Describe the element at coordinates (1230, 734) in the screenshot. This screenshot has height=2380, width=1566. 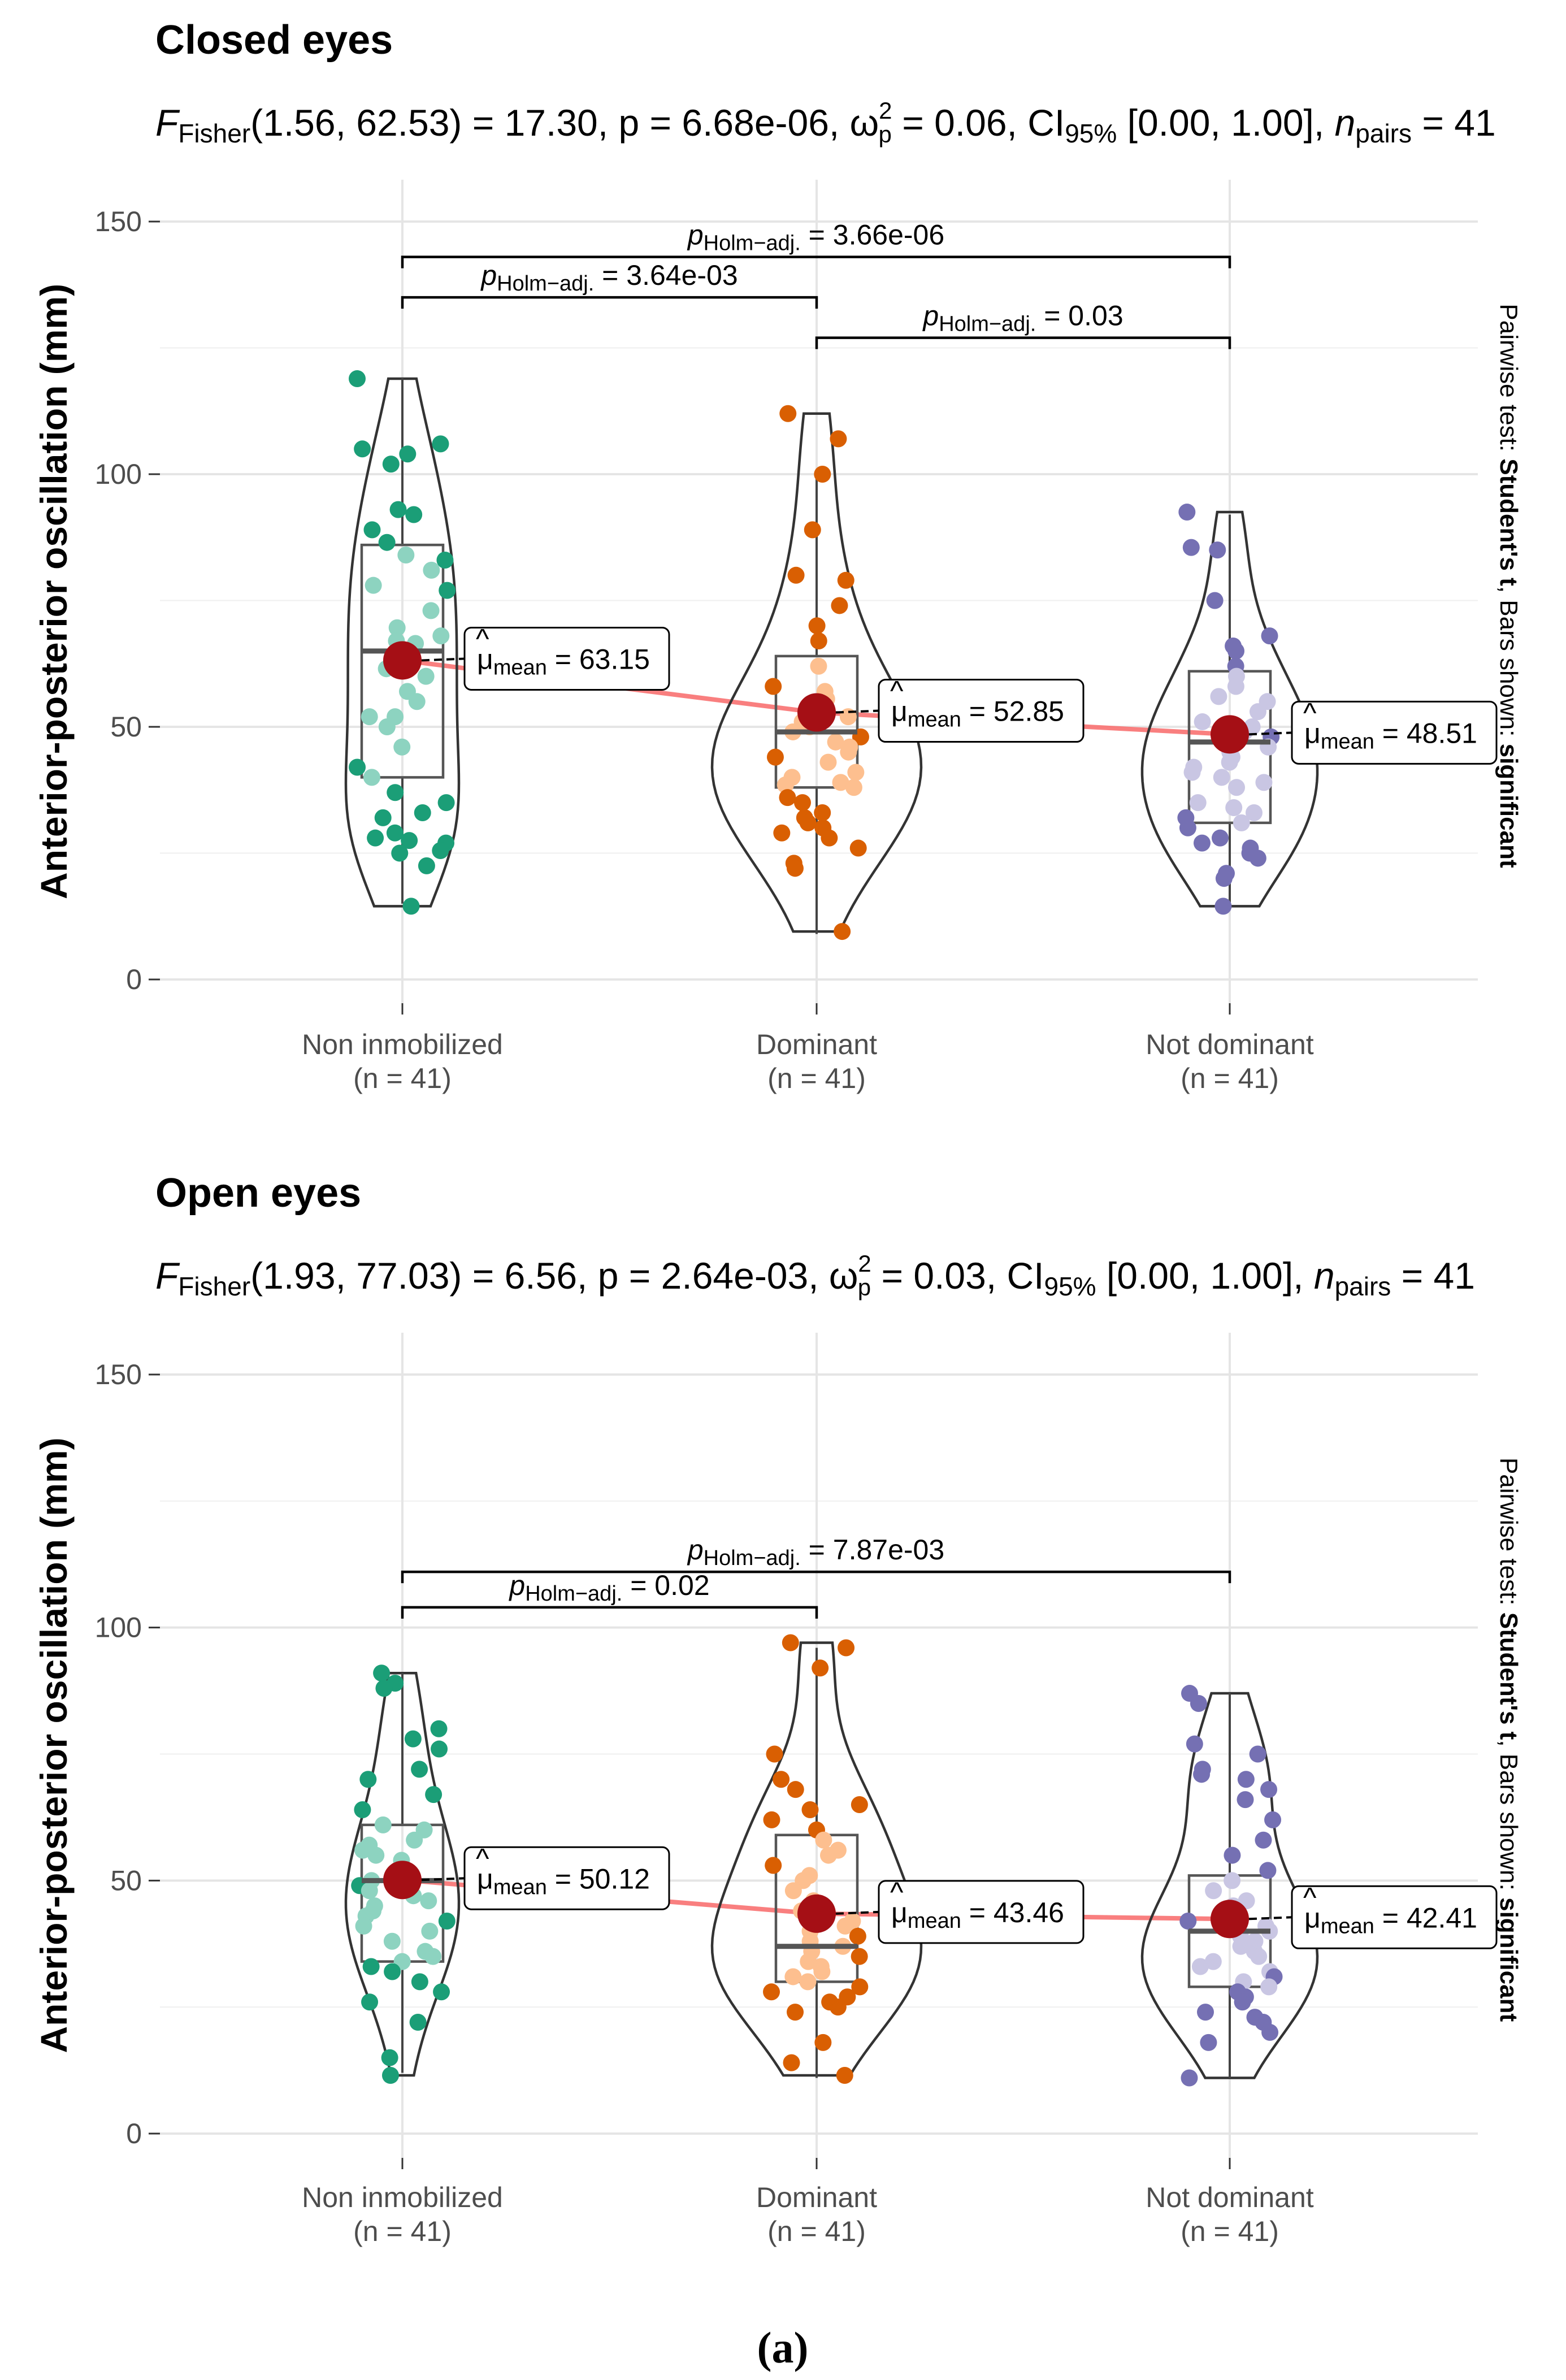
I see `mean-marker` at that location.